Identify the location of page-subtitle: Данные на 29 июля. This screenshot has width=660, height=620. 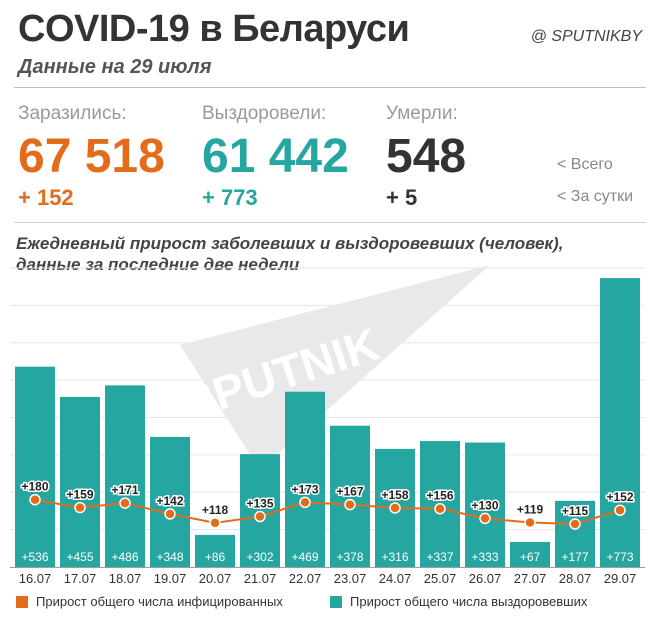
(115, 67).